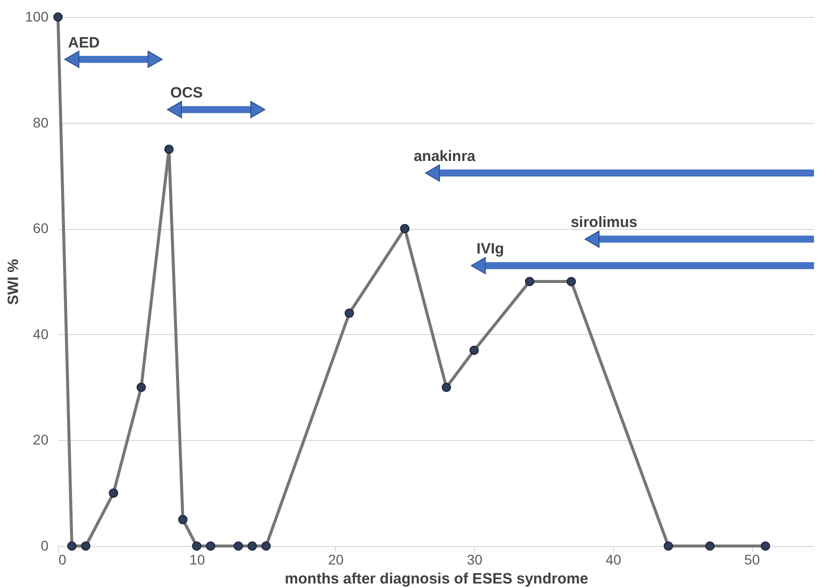 The image size is (828, 588). I want to click on x-tick-label: 30, so click(474, 560).